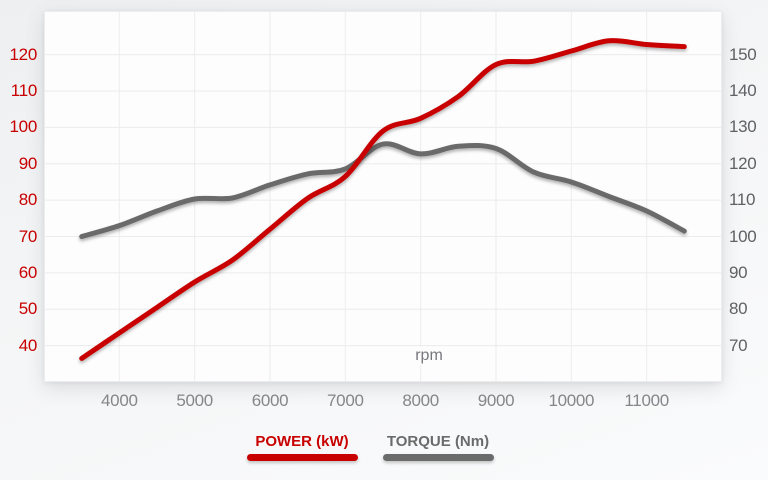 Image resolution: width=768 pixels, height=480 pixels. Describe the element at coordinates (571, 400) in the screenshot. I see `bottom-axis-tick-label: 10000` at that location.